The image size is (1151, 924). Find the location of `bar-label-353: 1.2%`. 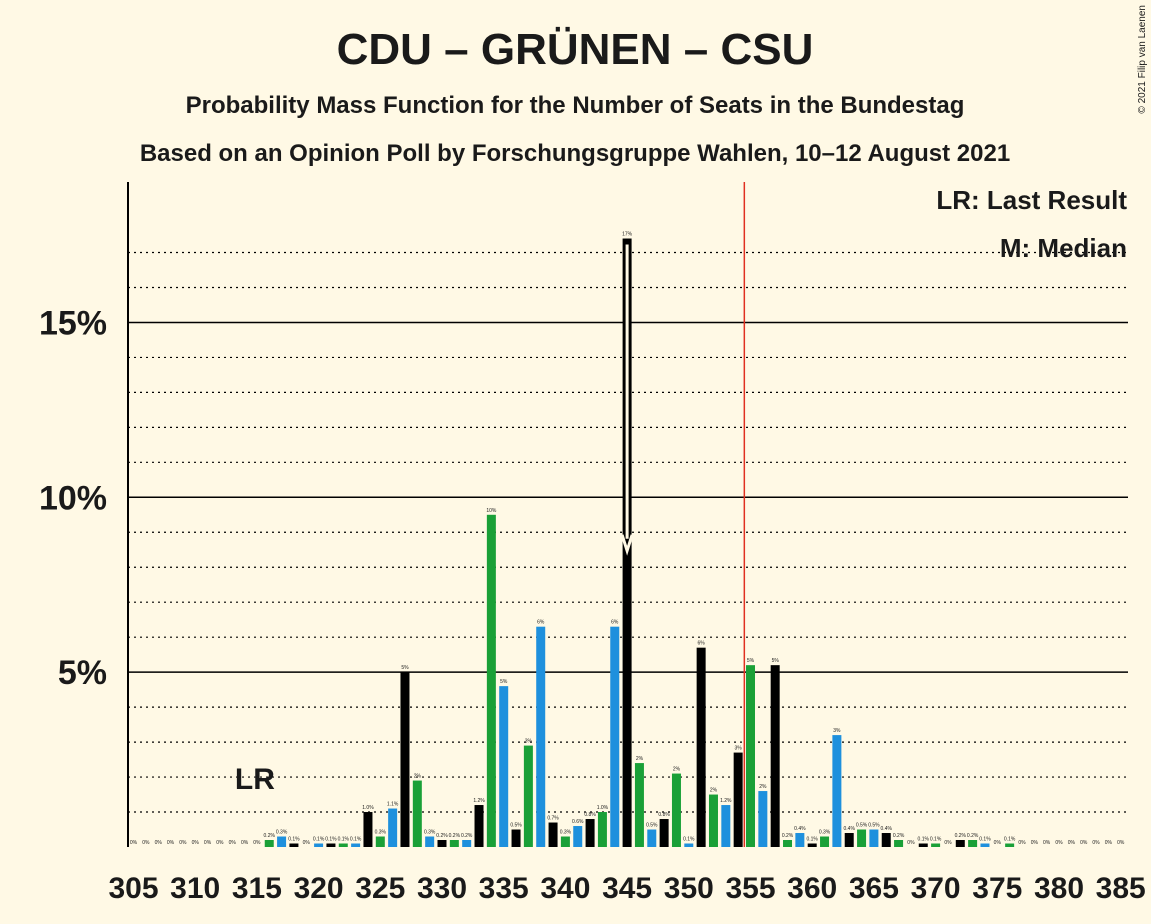

bar-label-353: 1.2% is located at coordinates (726, 801).